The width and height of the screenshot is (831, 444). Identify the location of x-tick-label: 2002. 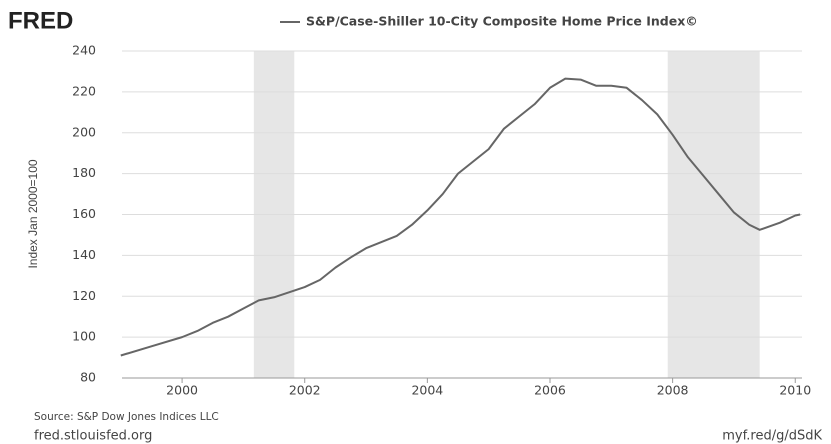
(305, 390).